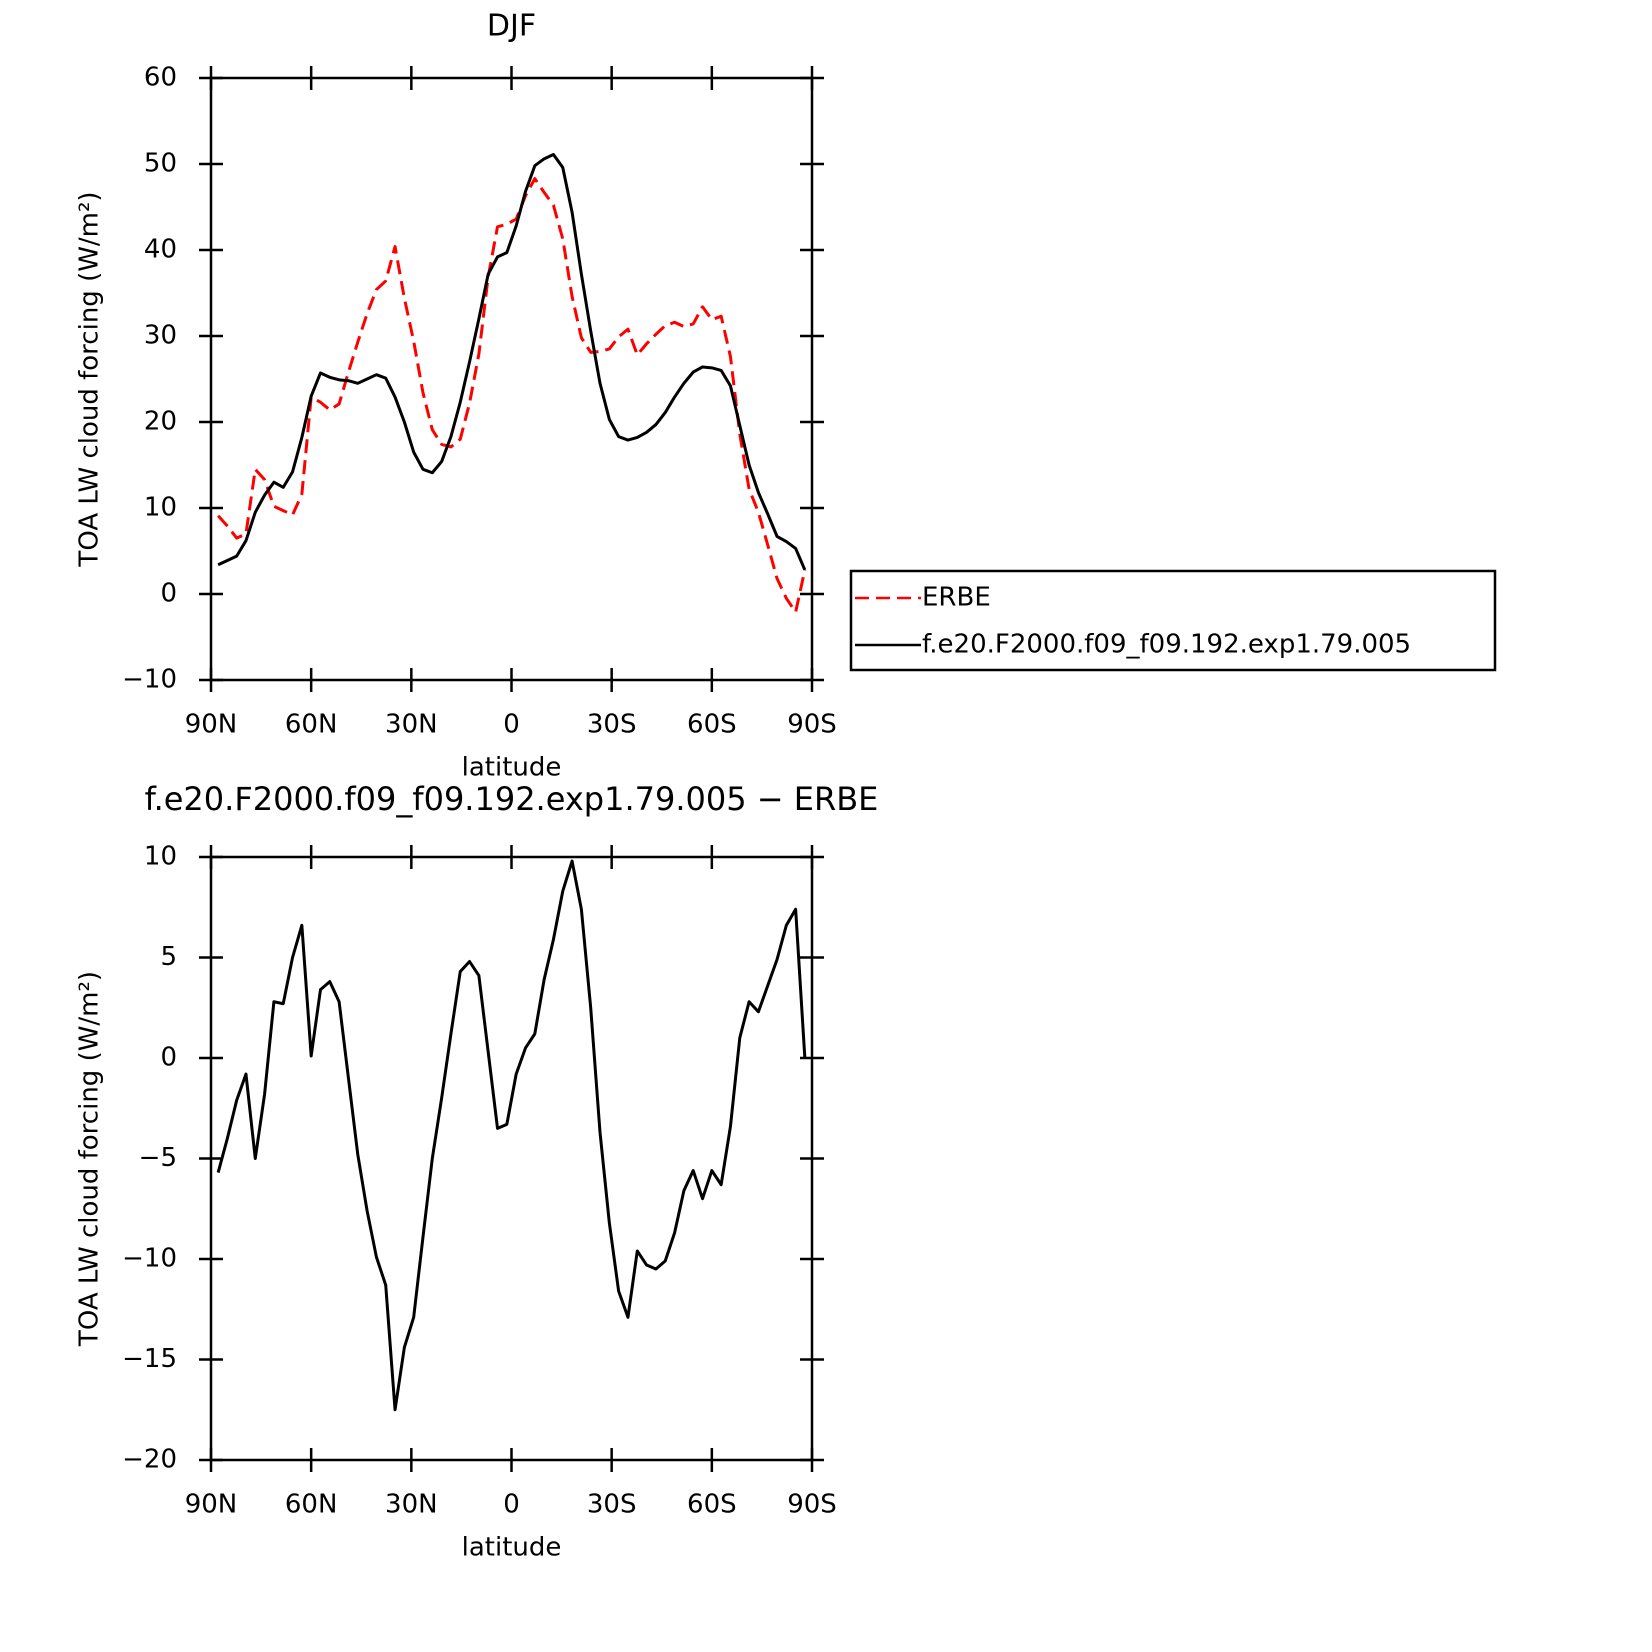  What do you see at coordinates (511, 26) in the screenshot?
I see `chart-title: DJF` at bounding box center [511, 26].